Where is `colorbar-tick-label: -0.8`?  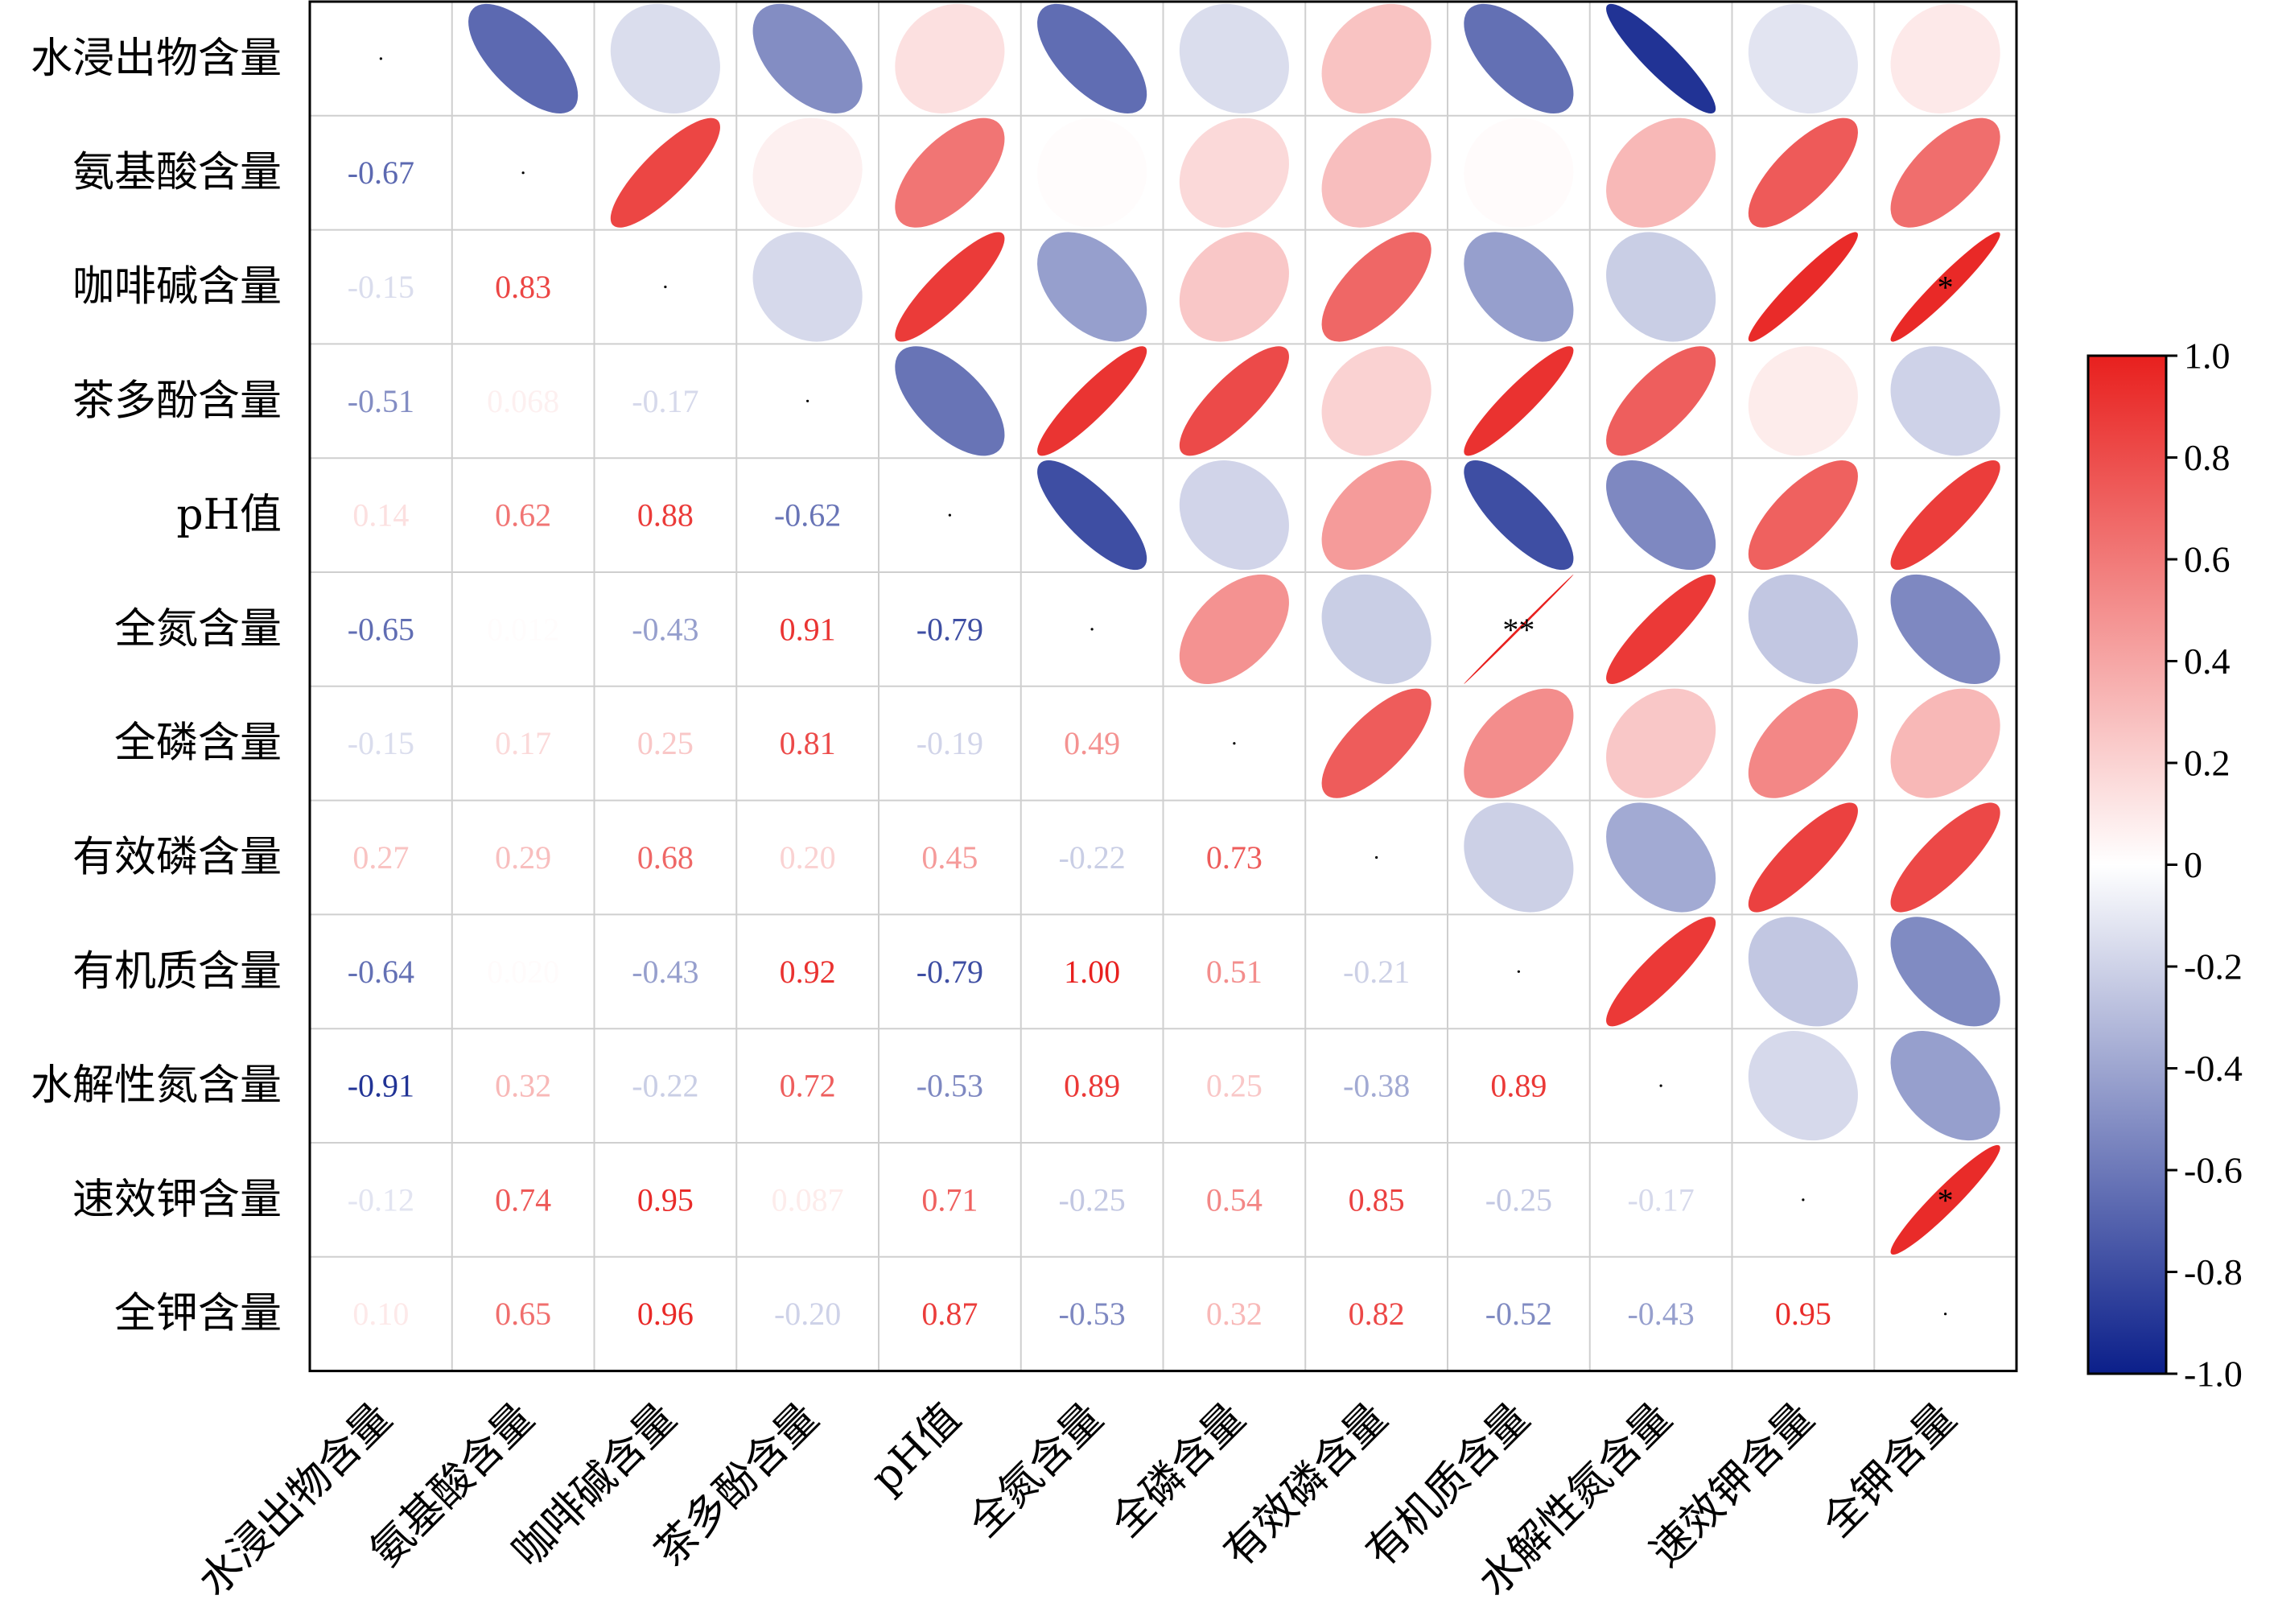 colorbar-tick-label: -0.8 is located at coordinates (2213, 1272).